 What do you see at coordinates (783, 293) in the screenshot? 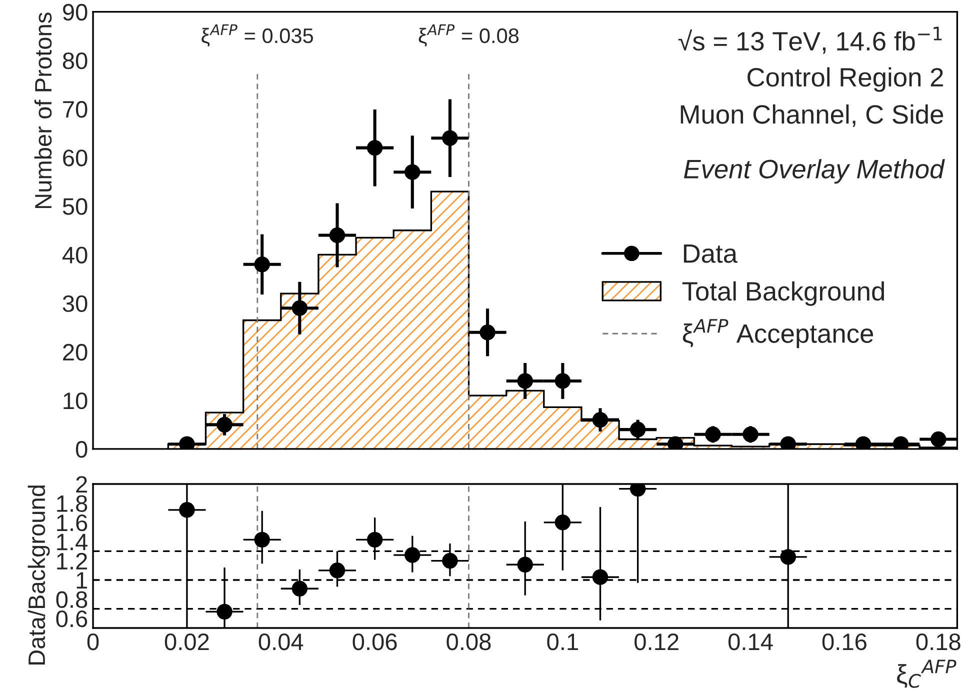
I see `legend-label: Total Background` at bounding box center [783, 293].